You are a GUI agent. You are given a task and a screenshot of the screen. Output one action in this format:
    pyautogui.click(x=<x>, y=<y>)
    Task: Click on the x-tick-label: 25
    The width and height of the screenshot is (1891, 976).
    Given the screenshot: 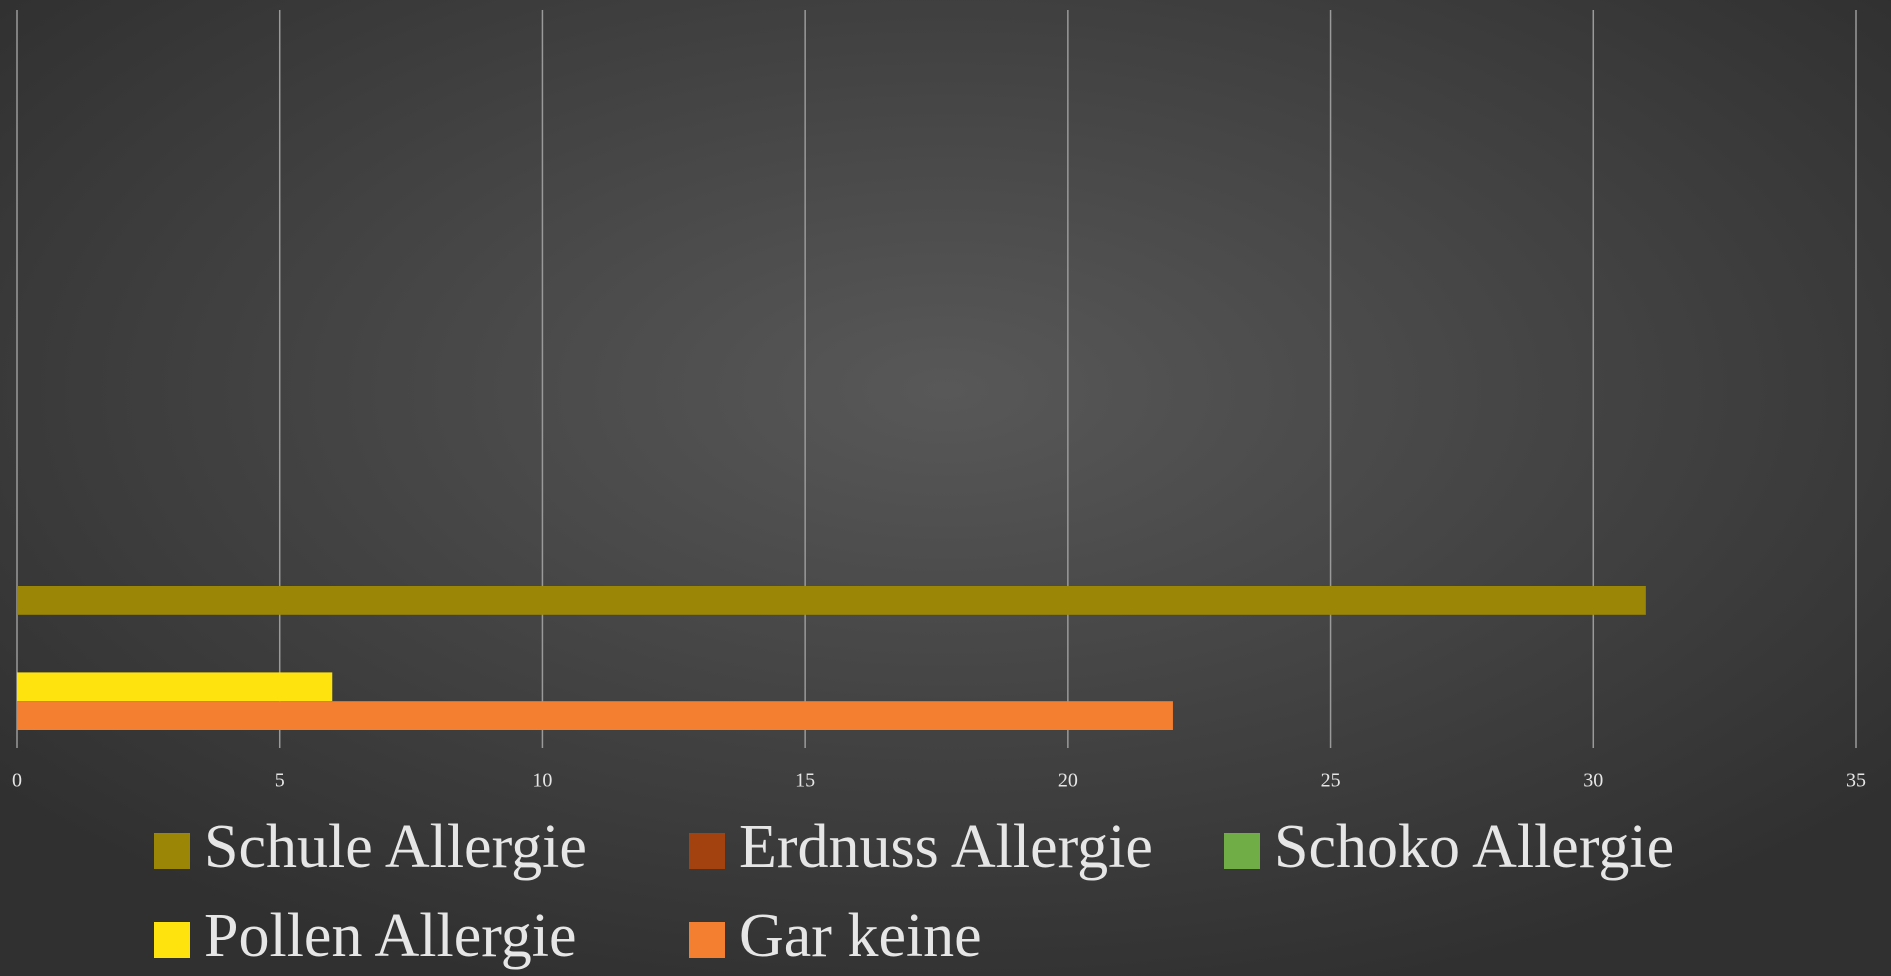 What is the action you would take?
    pyautogui.click(x=1331, y=781)
    